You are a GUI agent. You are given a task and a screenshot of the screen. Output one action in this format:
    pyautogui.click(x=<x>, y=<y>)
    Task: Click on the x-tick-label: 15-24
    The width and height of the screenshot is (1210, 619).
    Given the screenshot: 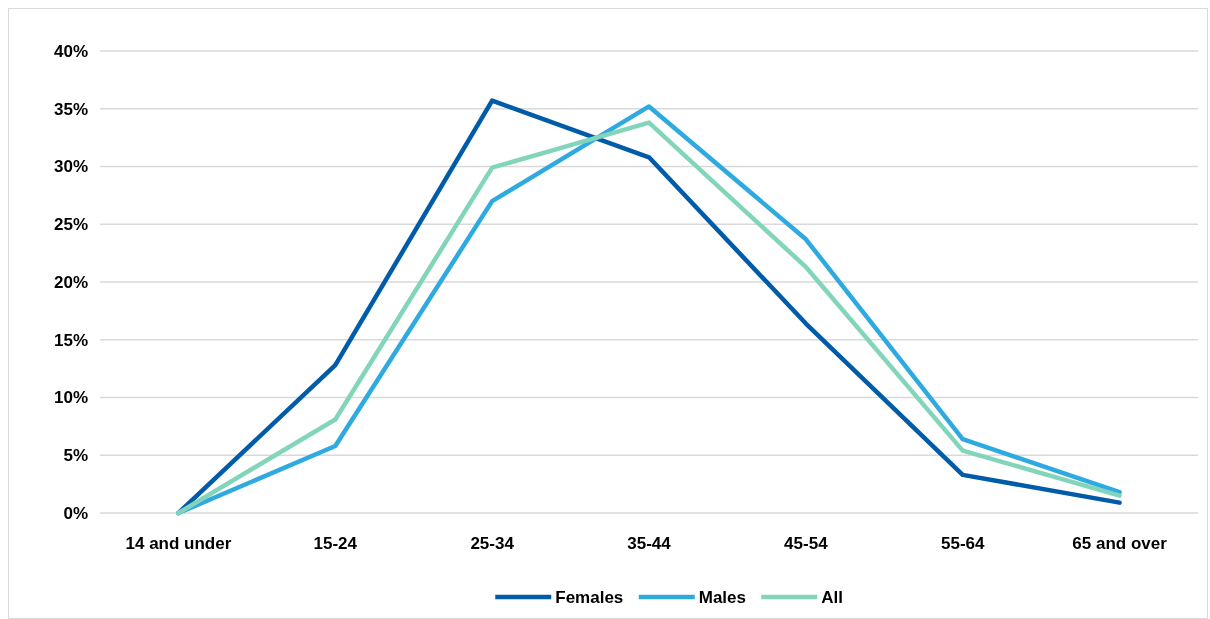 What is the action you would take?
    pyautogui.click(x=335, y=543)
    